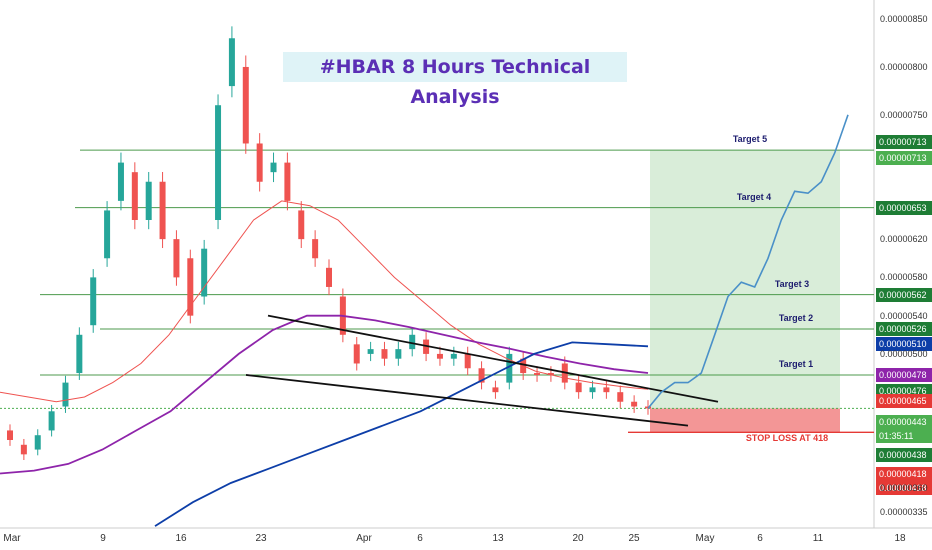  I want to click on y-tick-label: 0.00000360, so click(904, 487).